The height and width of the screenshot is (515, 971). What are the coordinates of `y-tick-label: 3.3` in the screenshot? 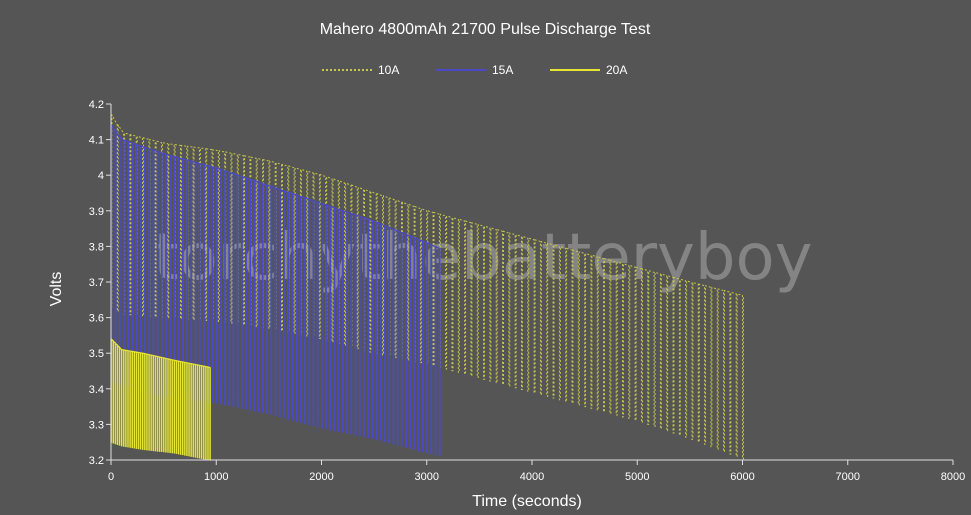 It's located at (96, 425).